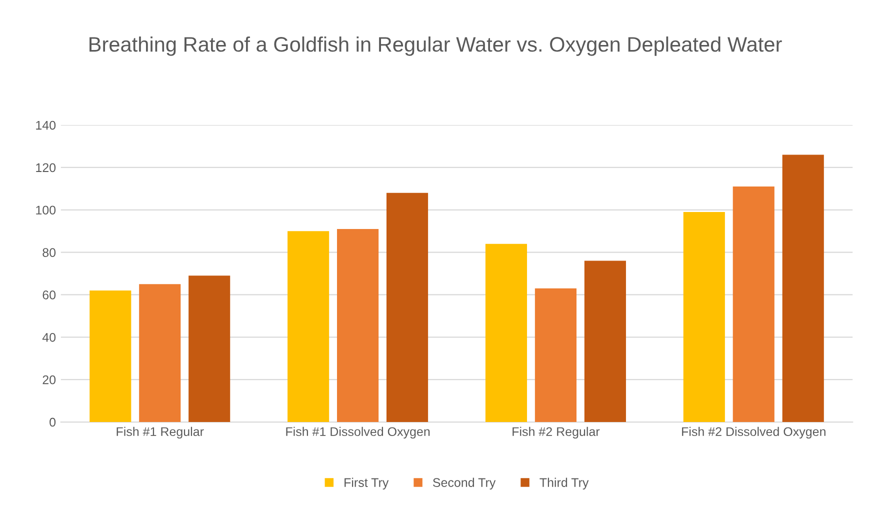 The image size is (870, 521). I want to click on x-tick-label: Fish #1 Regular, so click(160, 432).